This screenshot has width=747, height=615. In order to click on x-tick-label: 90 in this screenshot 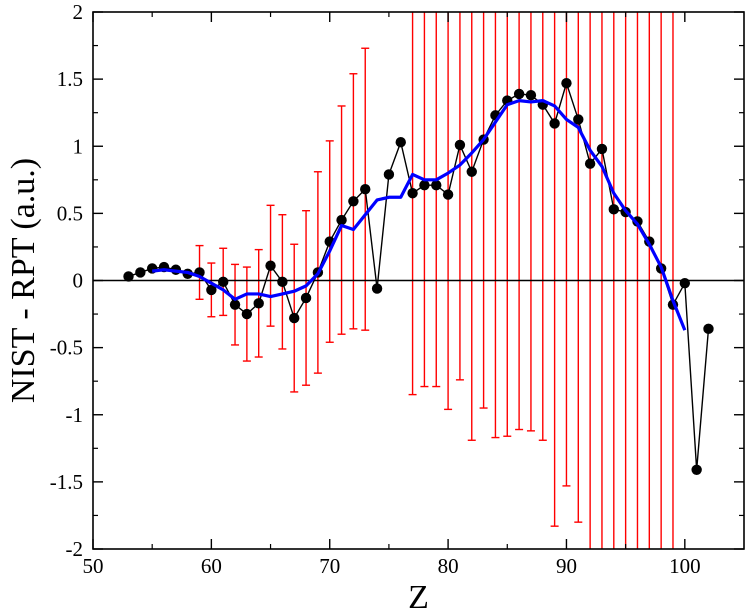, I will do `click(566, 566)`.